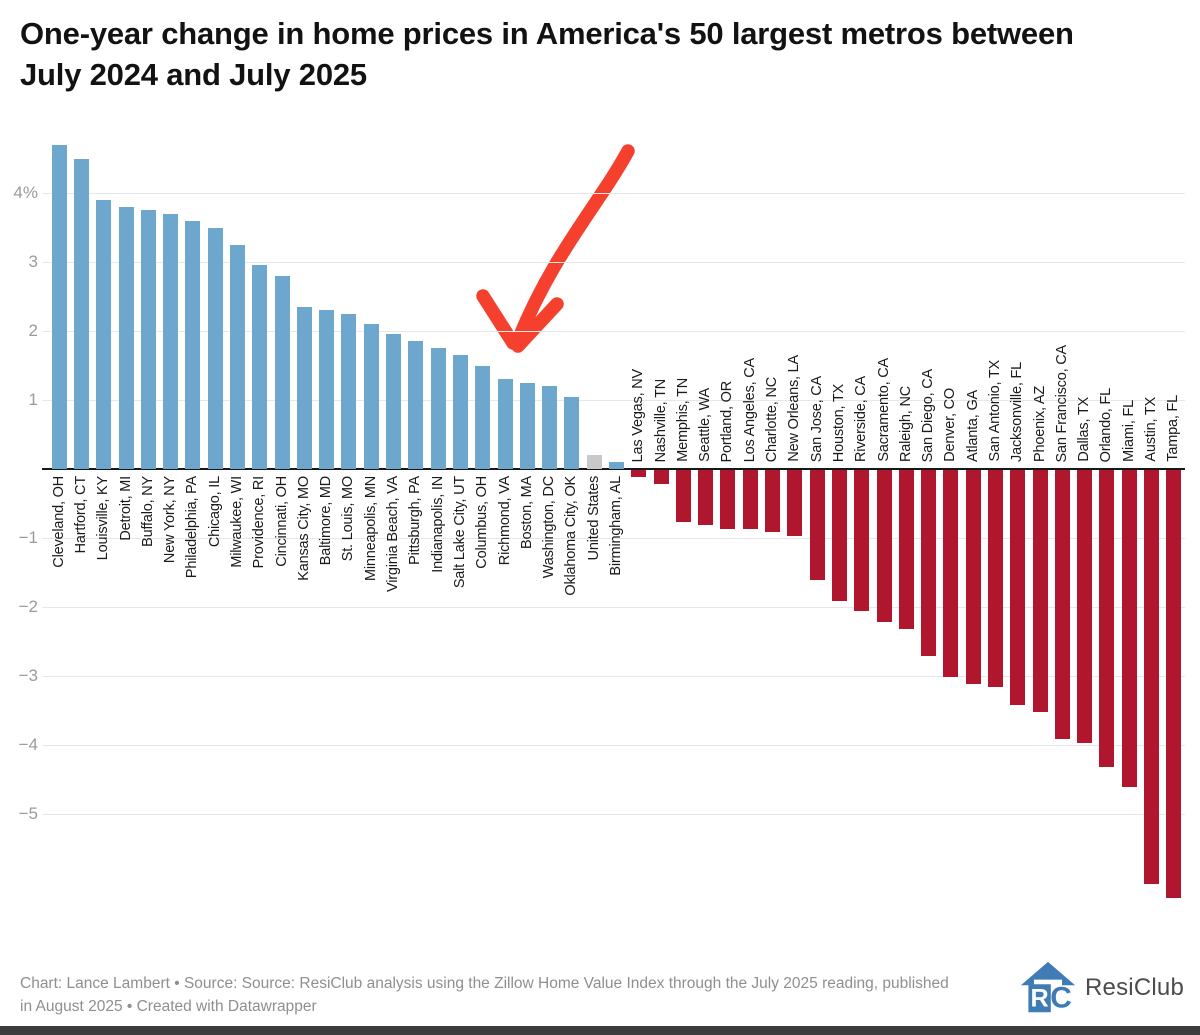 Image resolution: width=1200 pixels, height=1035 pixels. I want to click on bar-atlanta-ga, so click(973, 577).